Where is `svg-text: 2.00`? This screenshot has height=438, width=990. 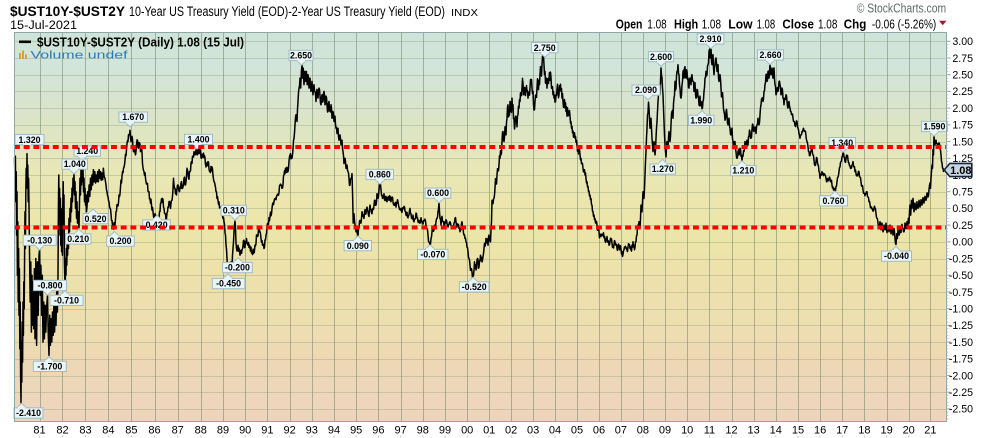
svg-text: 2.00 is located at coordinates (962, 109).